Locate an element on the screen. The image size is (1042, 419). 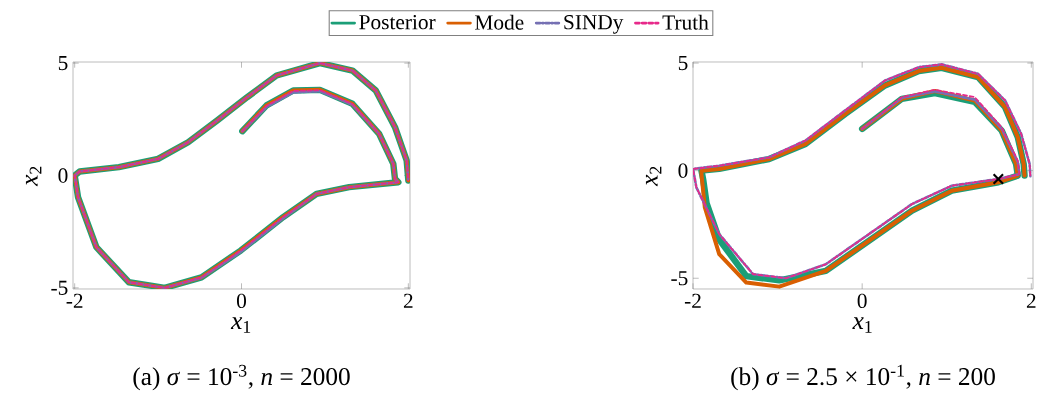
legend-label: Mode is located at coordinates (499, 22).